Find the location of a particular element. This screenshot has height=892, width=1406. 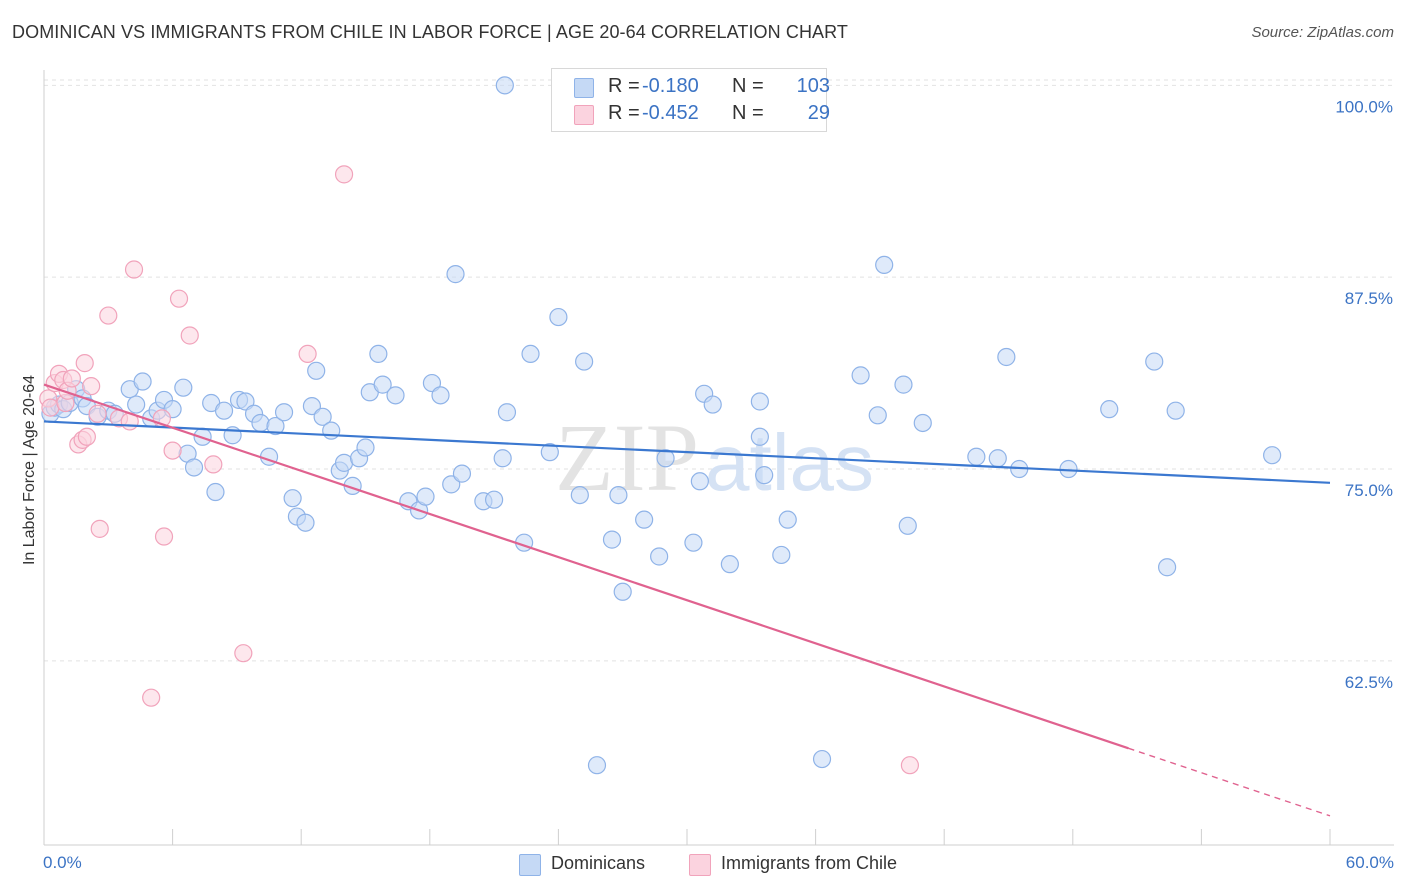

r-label: R = is located at coordinates (624, 113).